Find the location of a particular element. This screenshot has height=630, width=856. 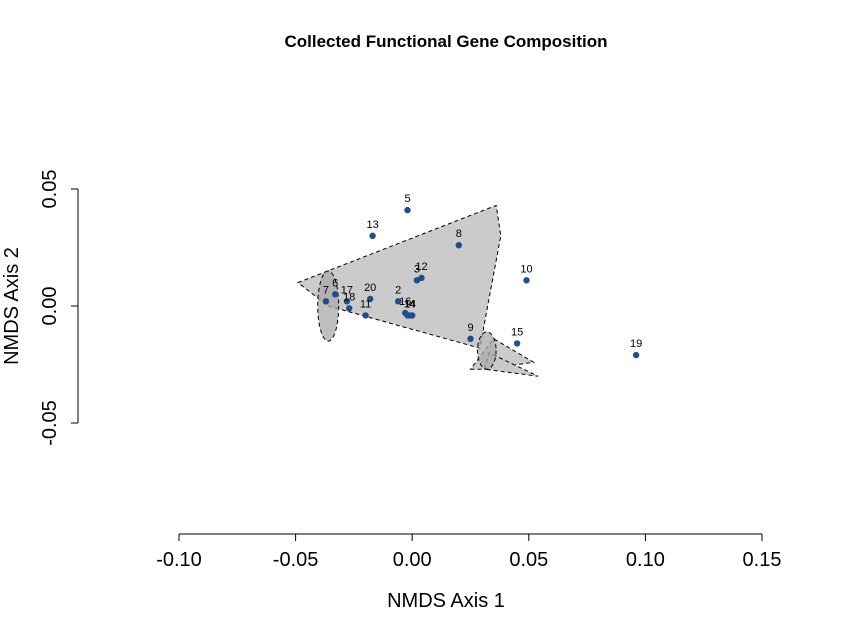

point-label-7: 7 is located at coordinates (326, 290).